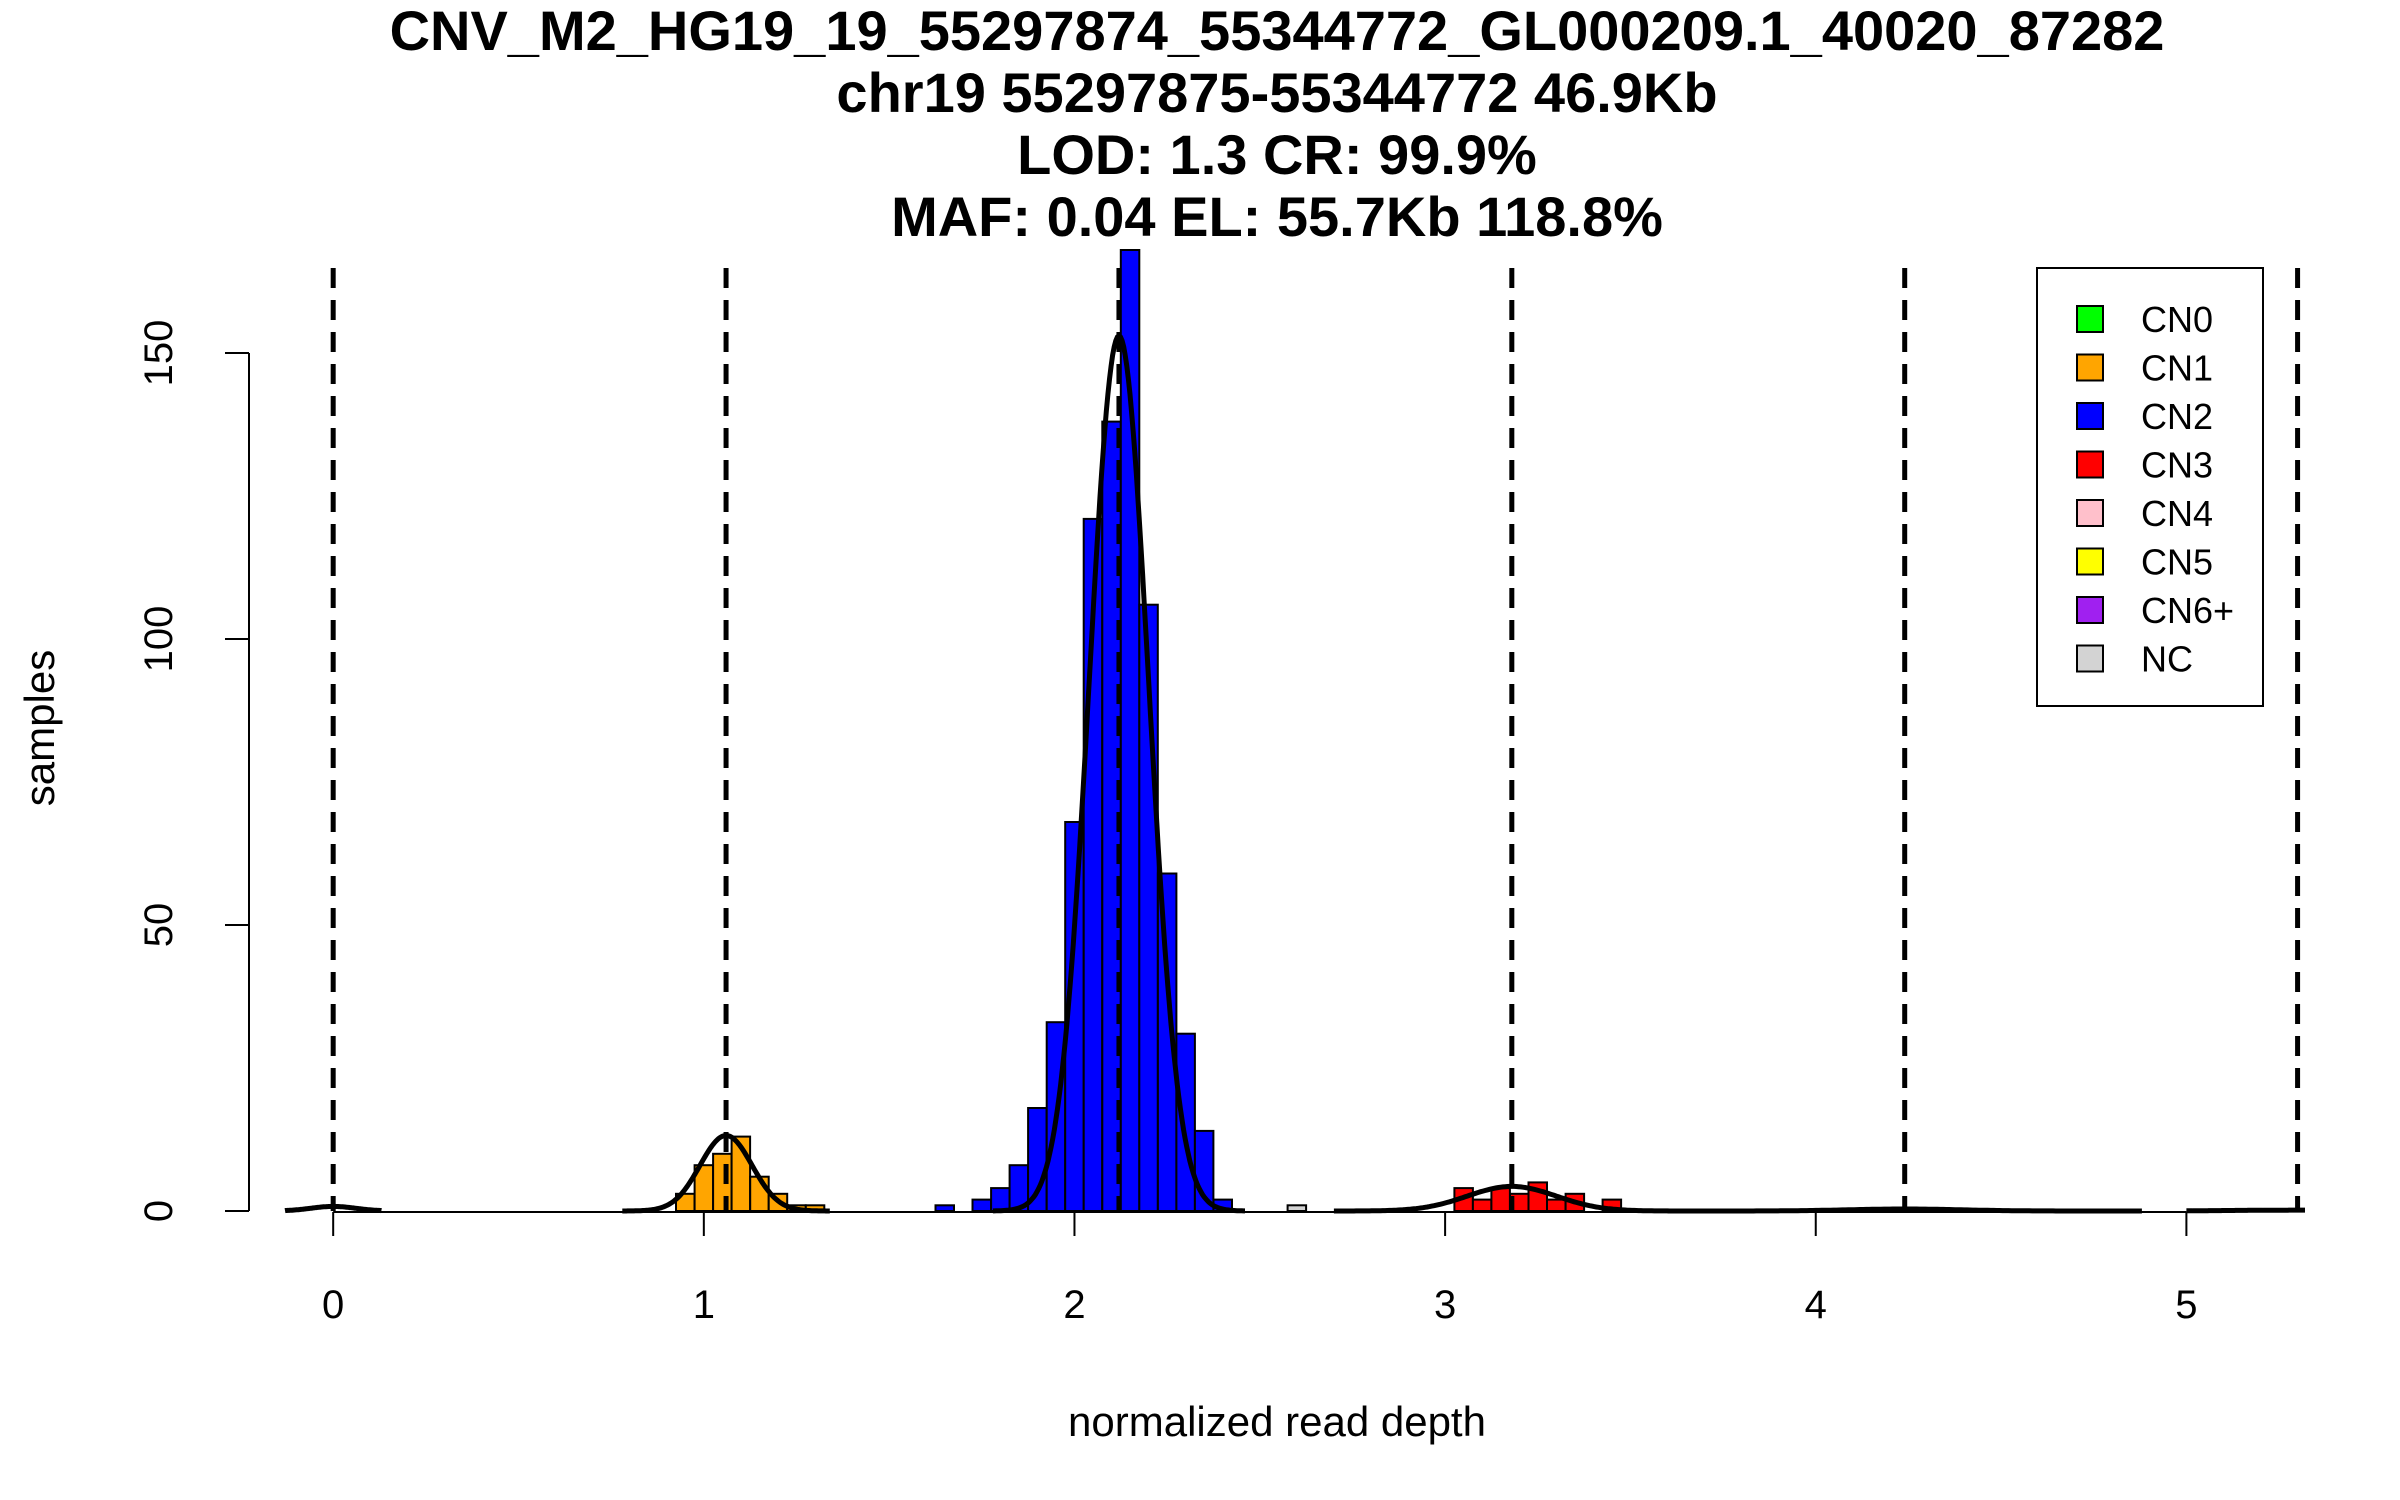 The image size is (2400, 1500). What do you see at coordinates (2090, 610) in the screenshot?
I see `legend-swatch-cn6plus` at bounding box center [2090, 610].